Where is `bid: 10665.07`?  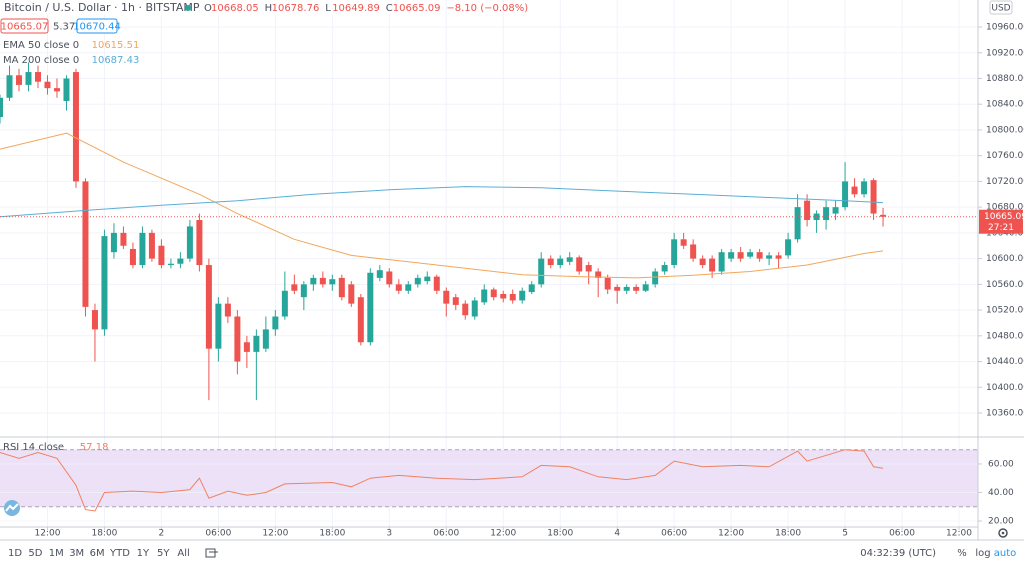 bid: 10665.07 is located at coordinates (25, 27).